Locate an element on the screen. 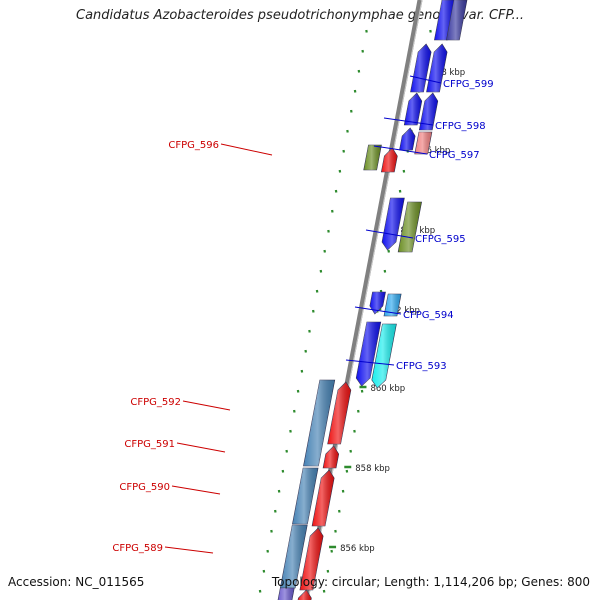 The width and height of the screenshot is (600, 600). gene-bar-cfpg-594a is located at coordinates (377, 303).